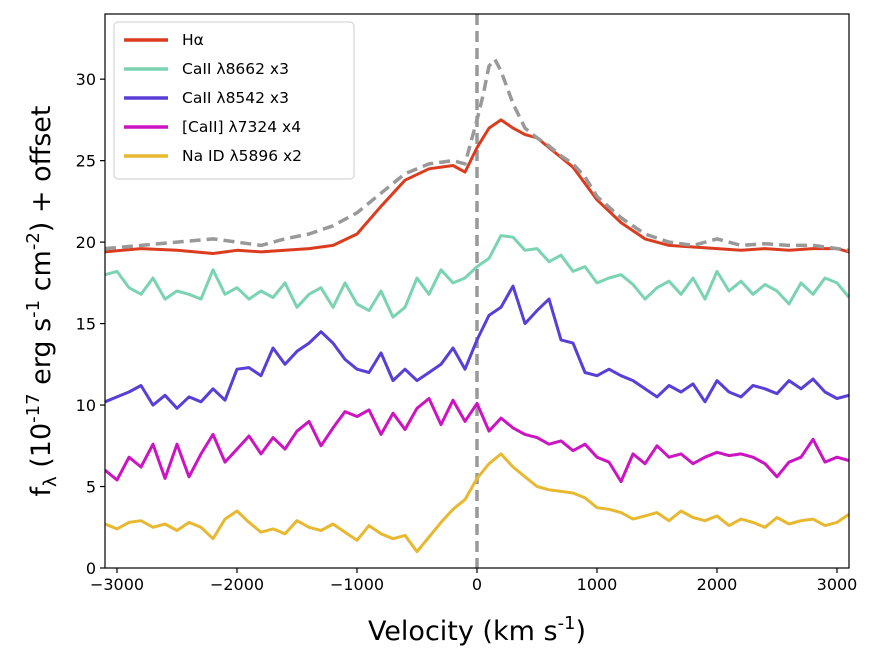 This screenshot has height=666, width=879. What do you see at coordinates (717, 584) in the screenshot?
I see `x-tick-label: 2000` at bounding box center [717, 584].